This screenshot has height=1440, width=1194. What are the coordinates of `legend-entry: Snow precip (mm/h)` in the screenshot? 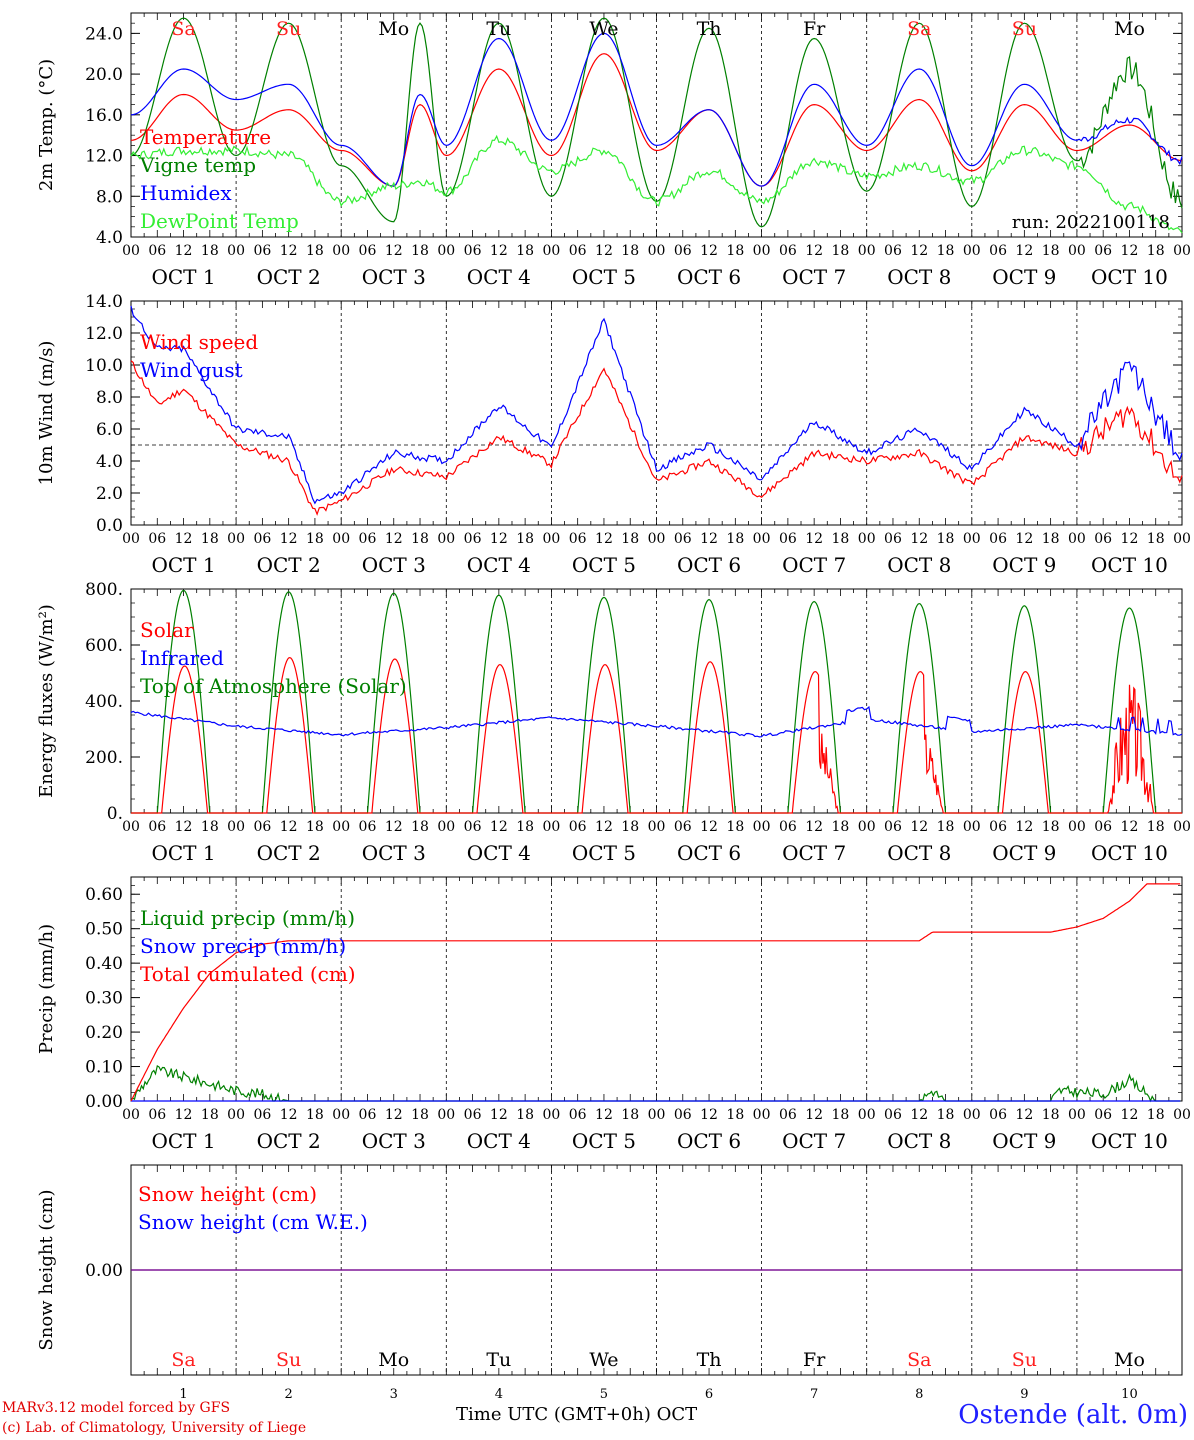 It's located at (243, 946).